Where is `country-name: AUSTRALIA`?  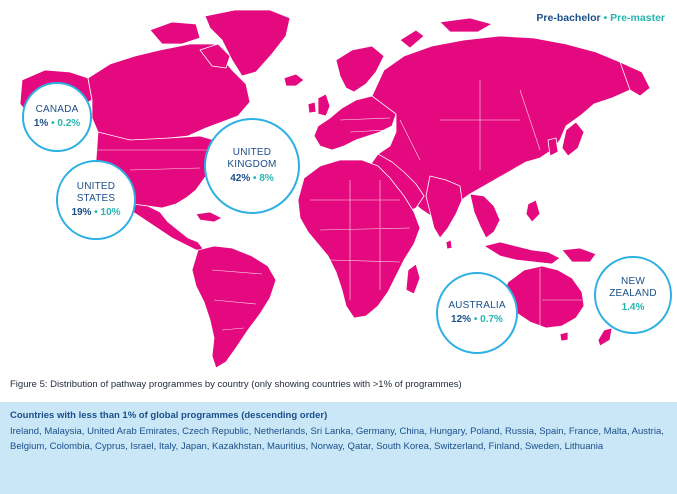
country-name: AUSTRALIA is located at coordinates (477, 305).